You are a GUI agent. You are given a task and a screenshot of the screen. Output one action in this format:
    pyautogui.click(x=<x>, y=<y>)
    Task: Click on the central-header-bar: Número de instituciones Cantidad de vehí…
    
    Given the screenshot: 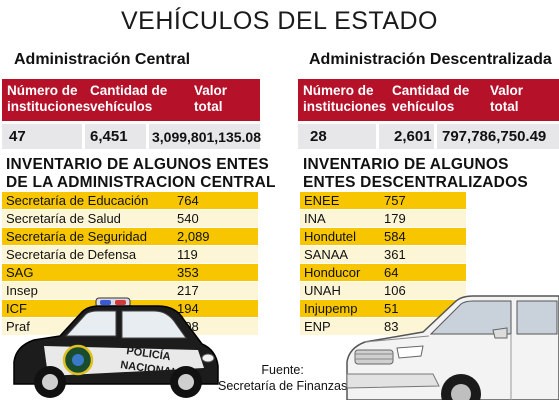 What is the action you would take?
    pyautogui.click(x=131, y=100)
    